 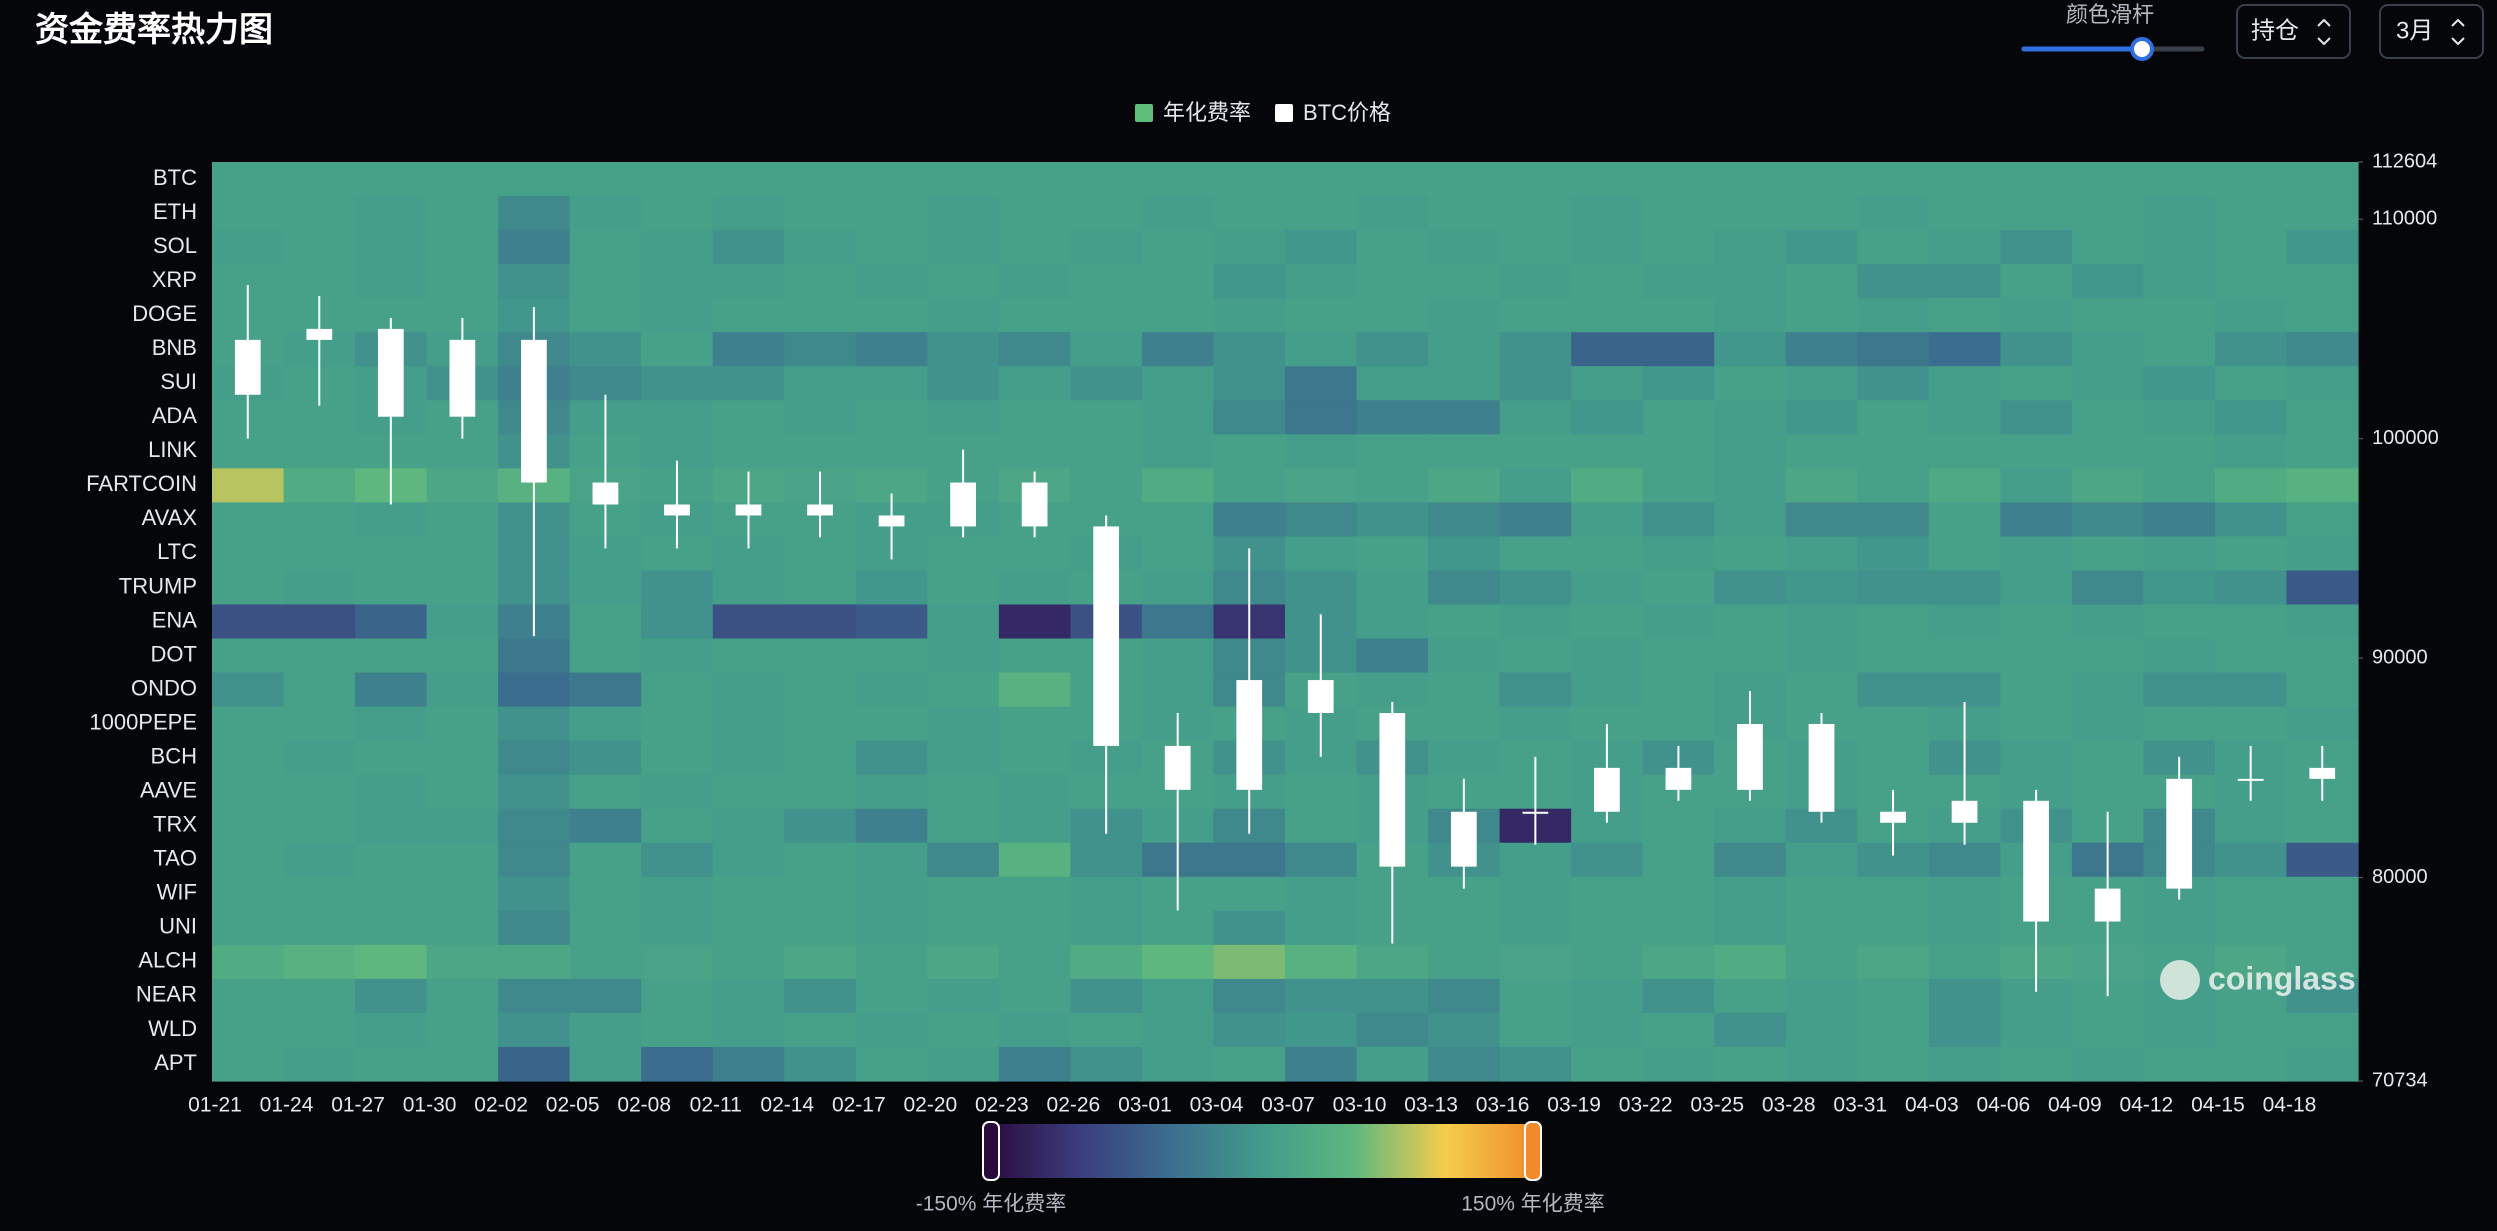 What do you see at coordinates (2147, 1105) in the screenshot?
I see `x-tick-label: 04-12` at bounding box center [2147, 1105].